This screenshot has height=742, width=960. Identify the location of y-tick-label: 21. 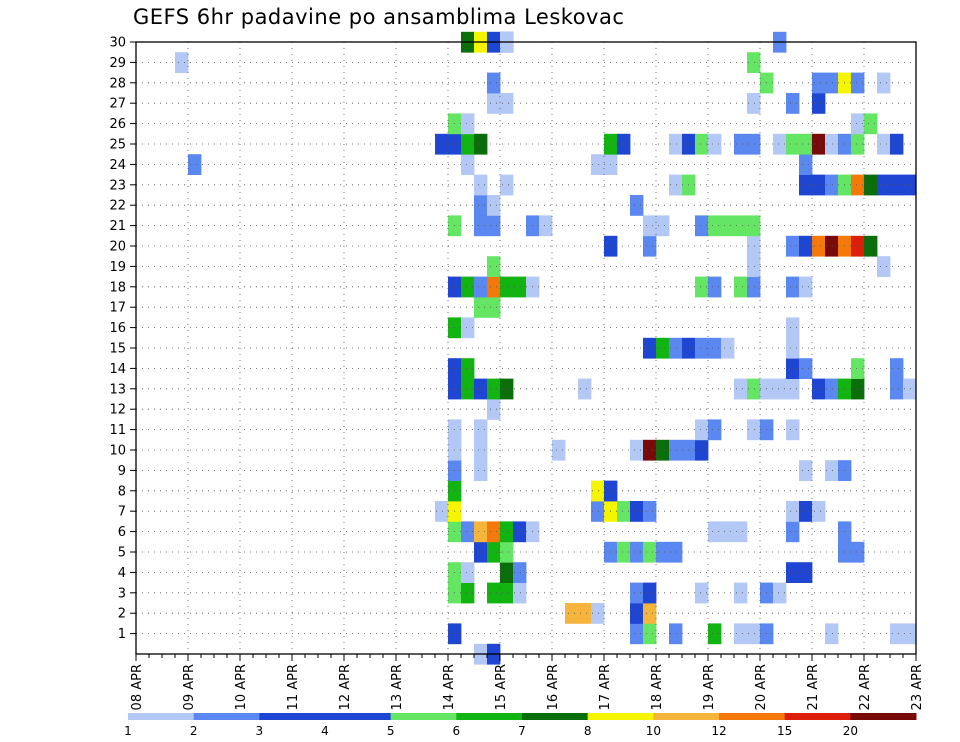
(117, 226).